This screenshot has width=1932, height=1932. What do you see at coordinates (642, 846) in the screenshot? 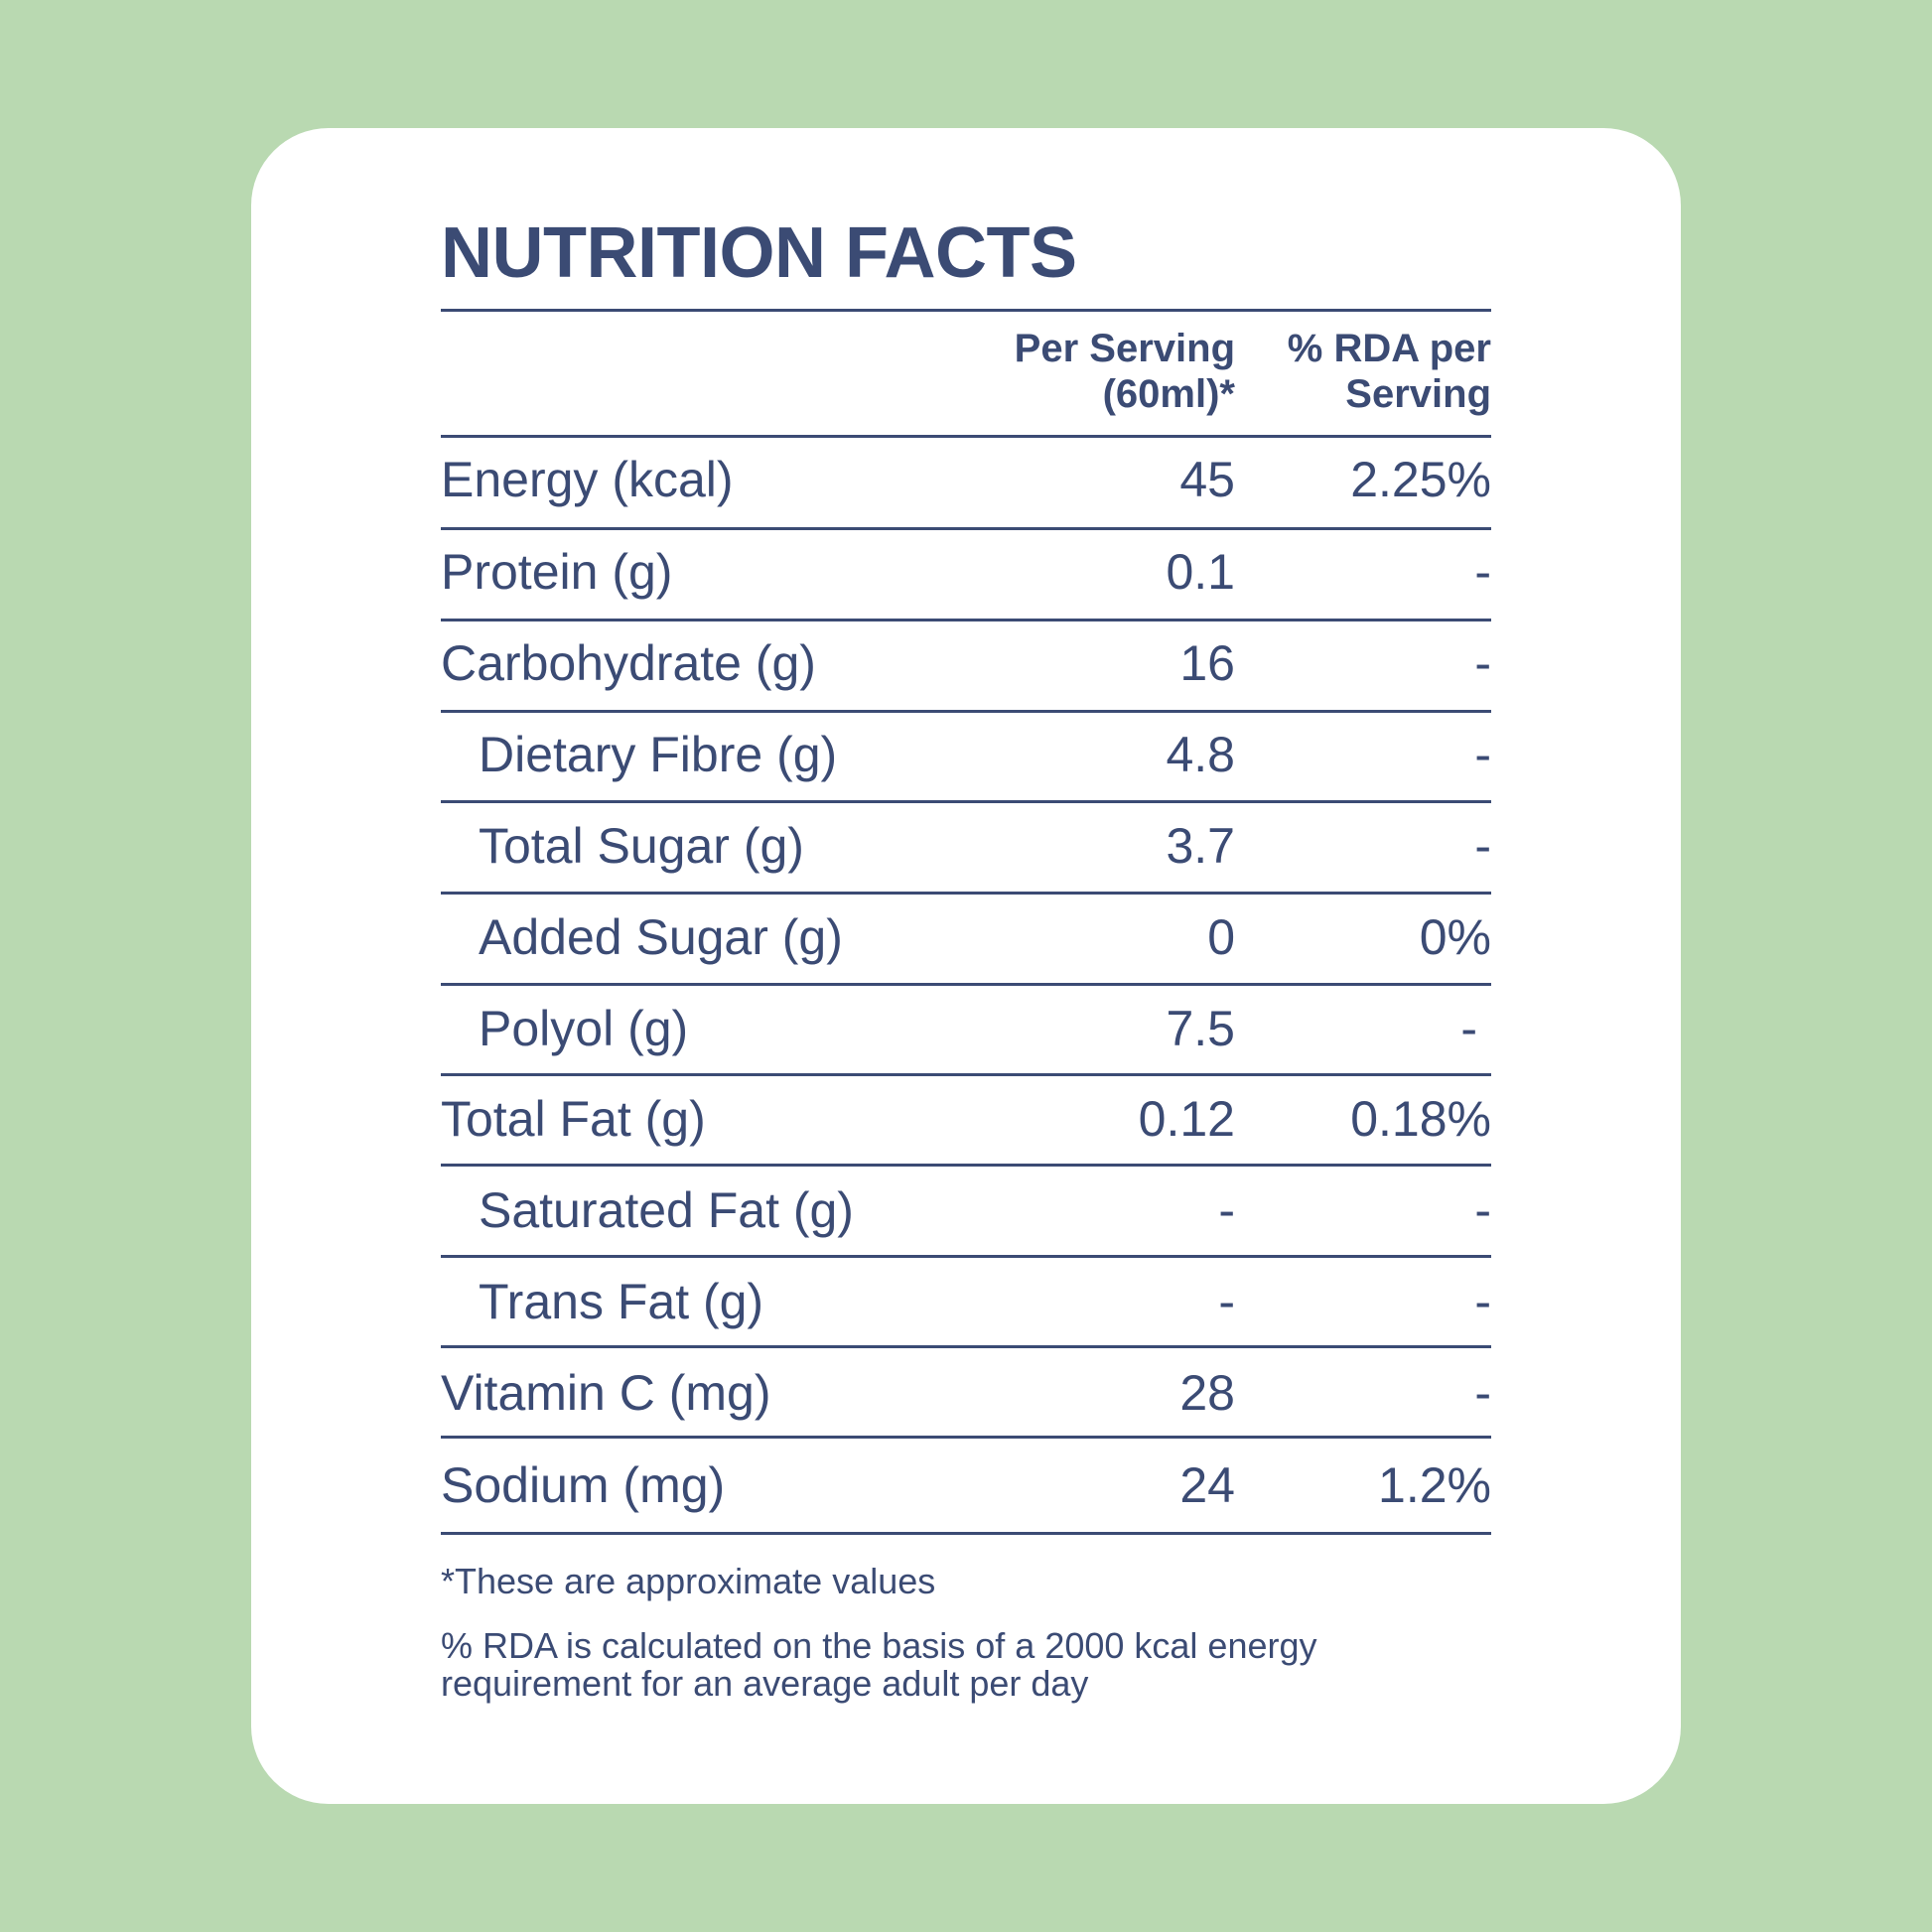
I see `row-label: Total Sugar (g)` at bounding box center [642, 846].